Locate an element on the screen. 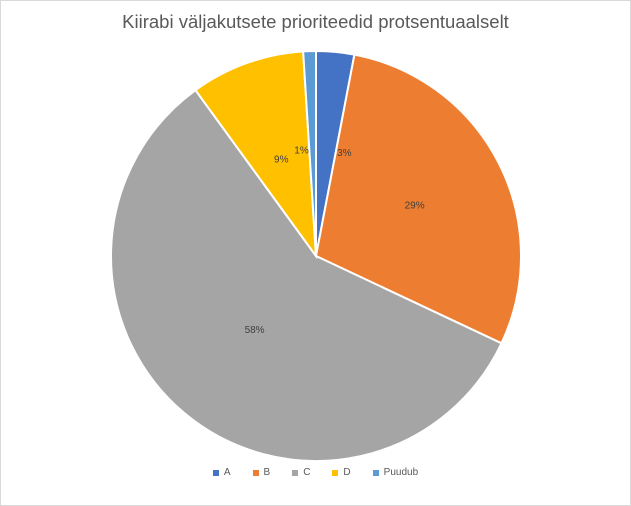 The image size is (631, 506). legend-label: D is located at coordinates (347, 472).